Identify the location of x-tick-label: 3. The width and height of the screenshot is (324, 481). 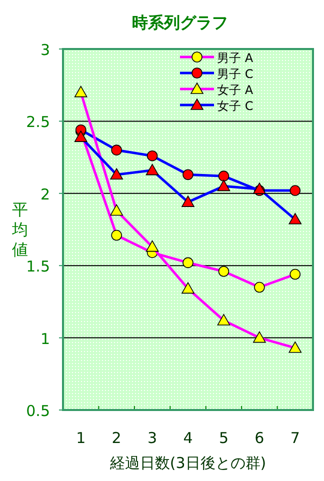
(153, 438).